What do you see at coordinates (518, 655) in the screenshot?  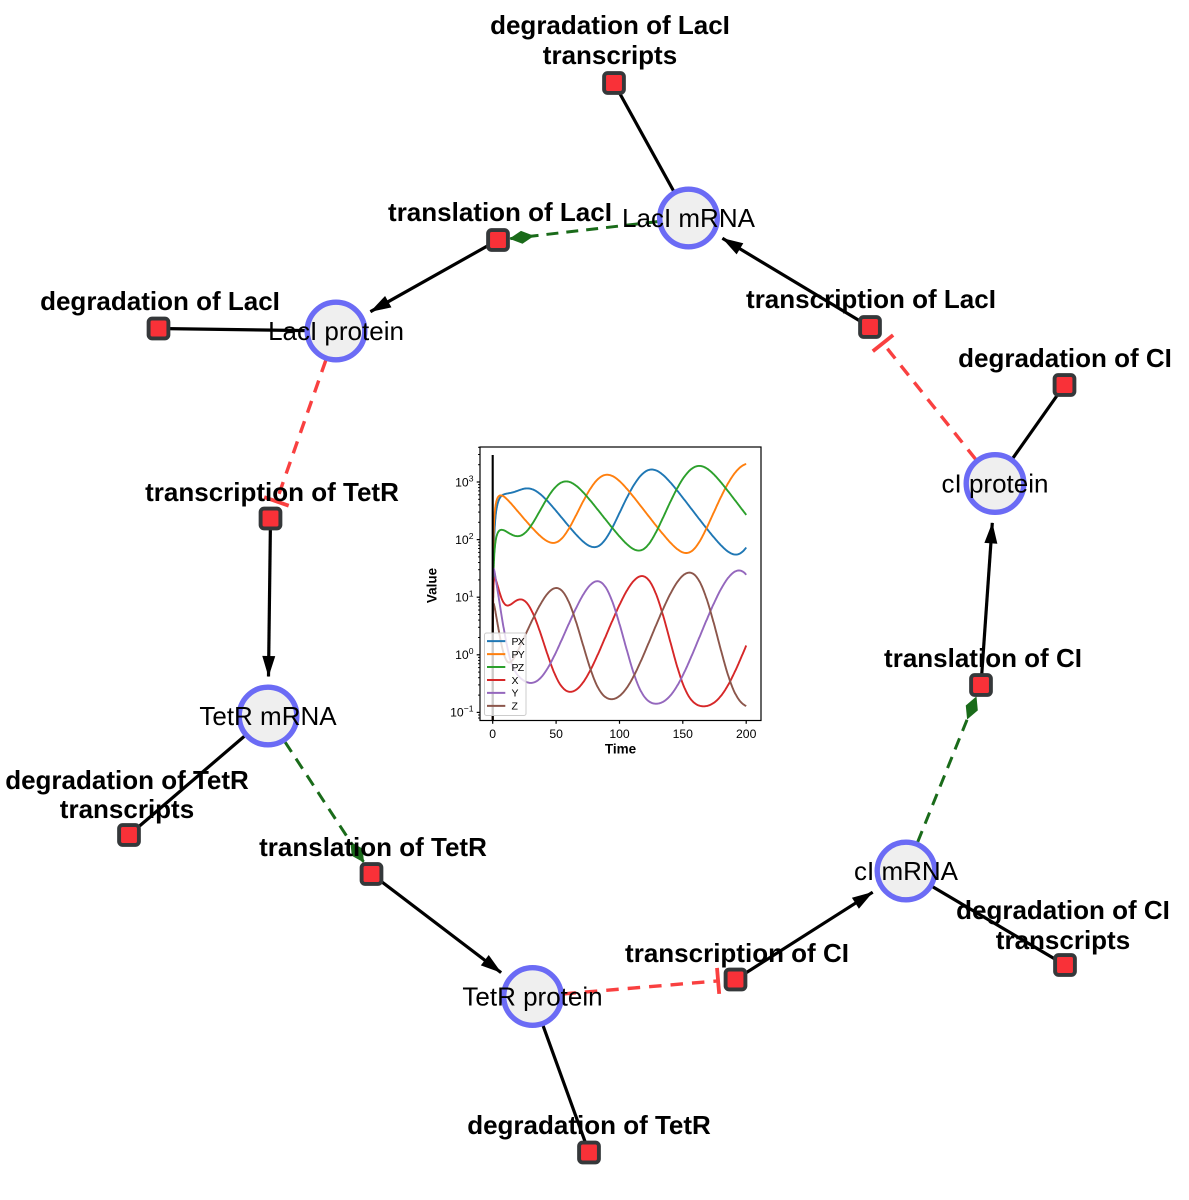 I see `svg-text: PY` at bounding box center [518, 655].